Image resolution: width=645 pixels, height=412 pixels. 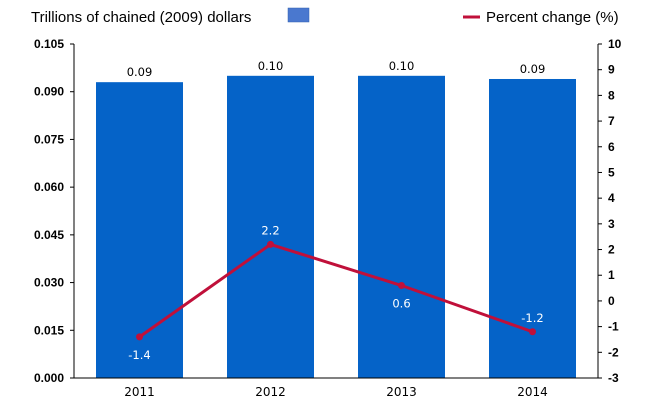 I want to click on bar-2013, so click(x=401, y=227).